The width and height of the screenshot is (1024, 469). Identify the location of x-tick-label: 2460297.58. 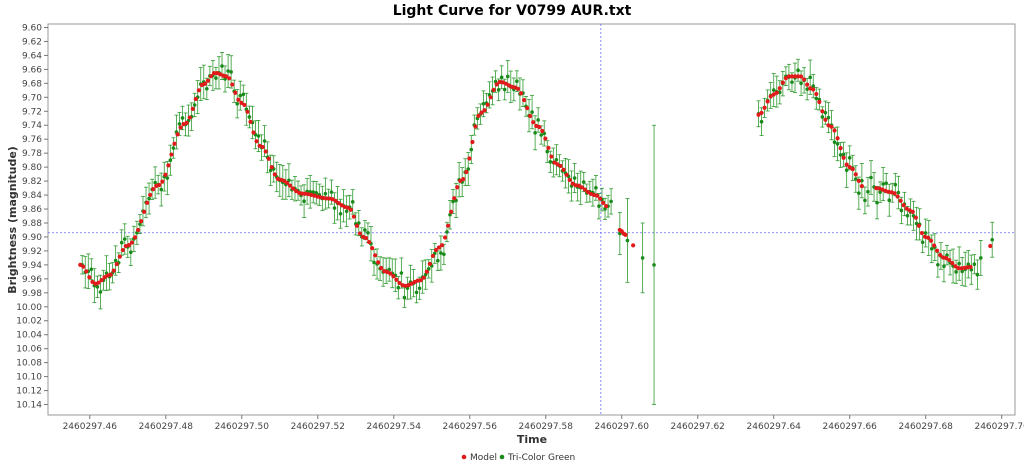
(546, 427).